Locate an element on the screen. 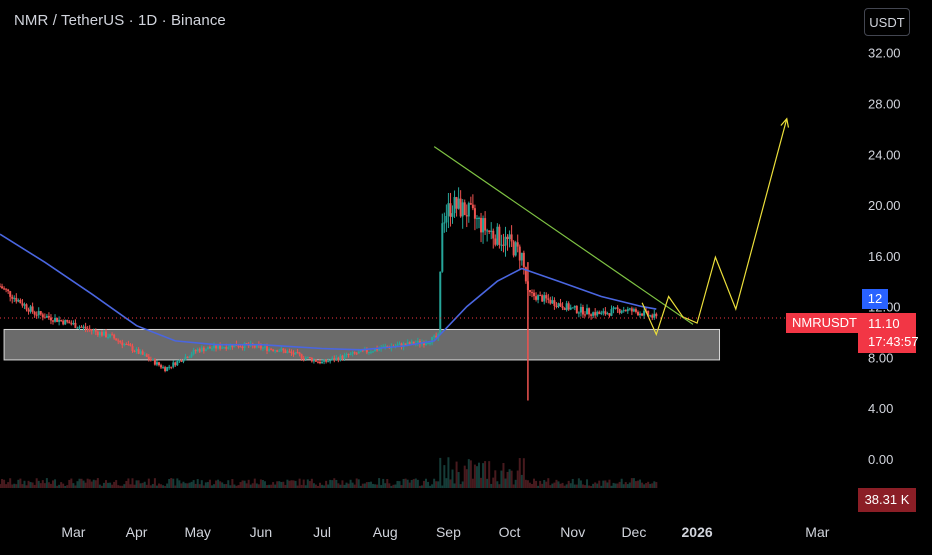 The width and height of the screenshot is (932, 555). x-axis-tick-label: Sep is located at coordinates (448, 532).